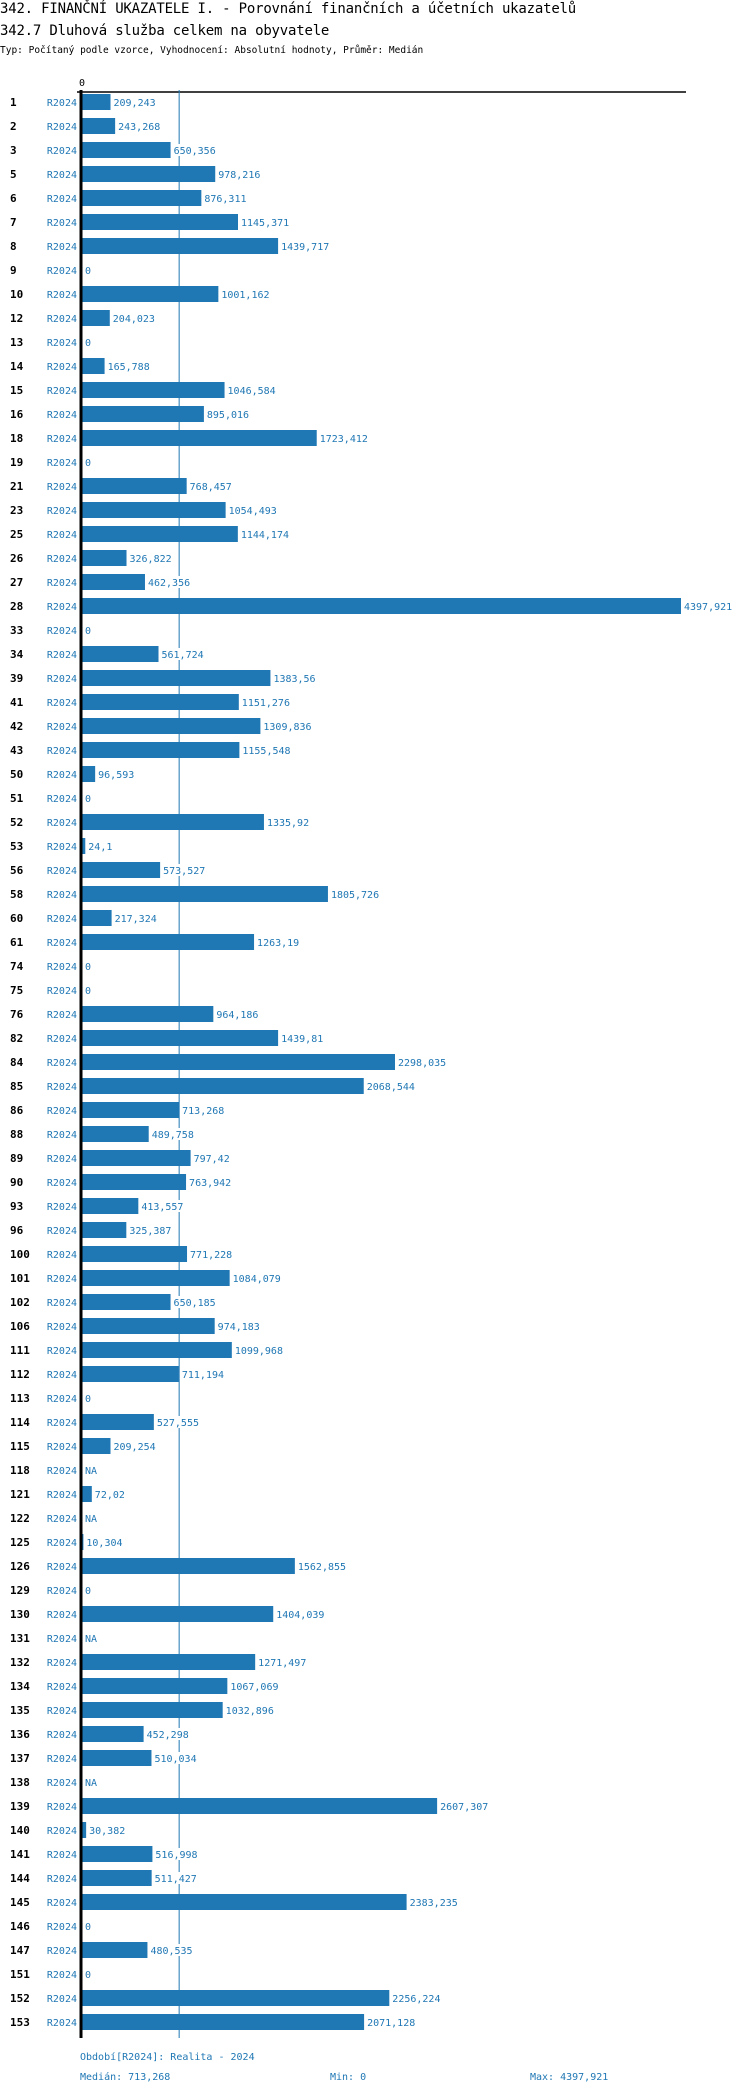 This screenshot has width=750, height=2096. I want to click on chart-row: 152 R2024 2256,224, so click(226, 1998).